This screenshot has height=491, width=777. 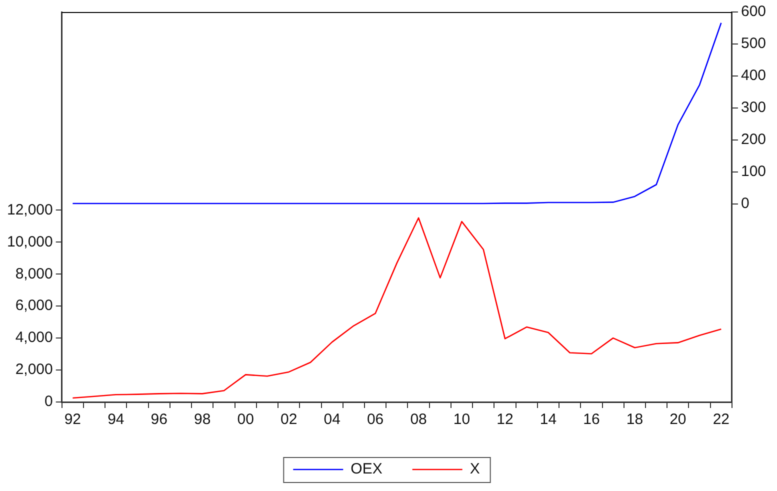 I want to click on x-tick-label: 10, so click(x=461, y=419).